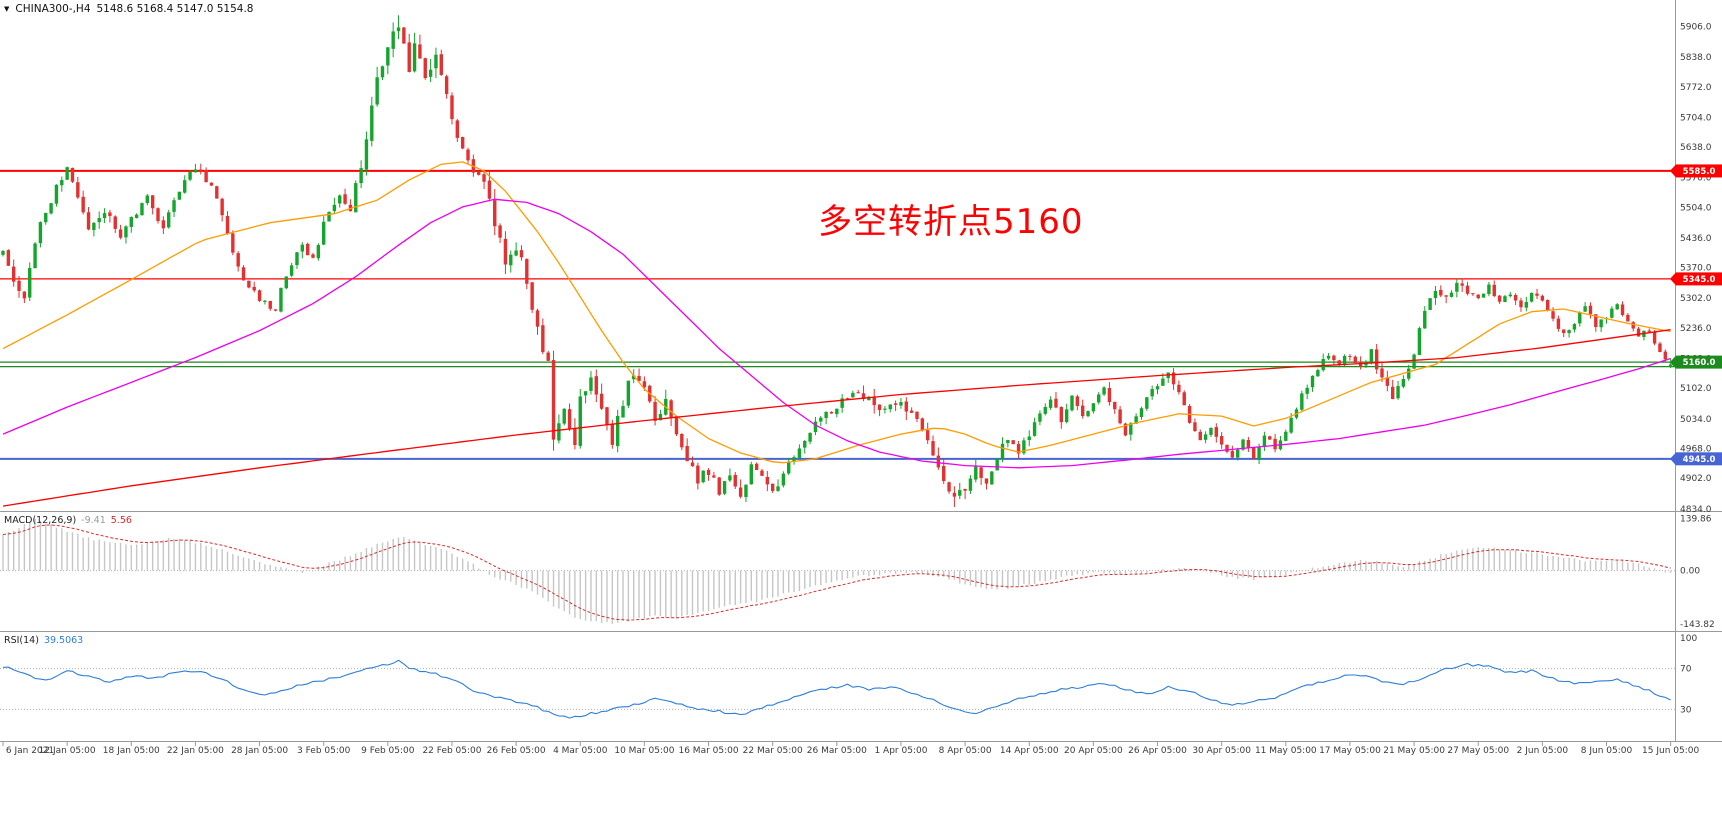 The height and width of the screenshot is (837, 1722). I want to click on time-axis-label: 6 Jan 2021, so click(30, 751).